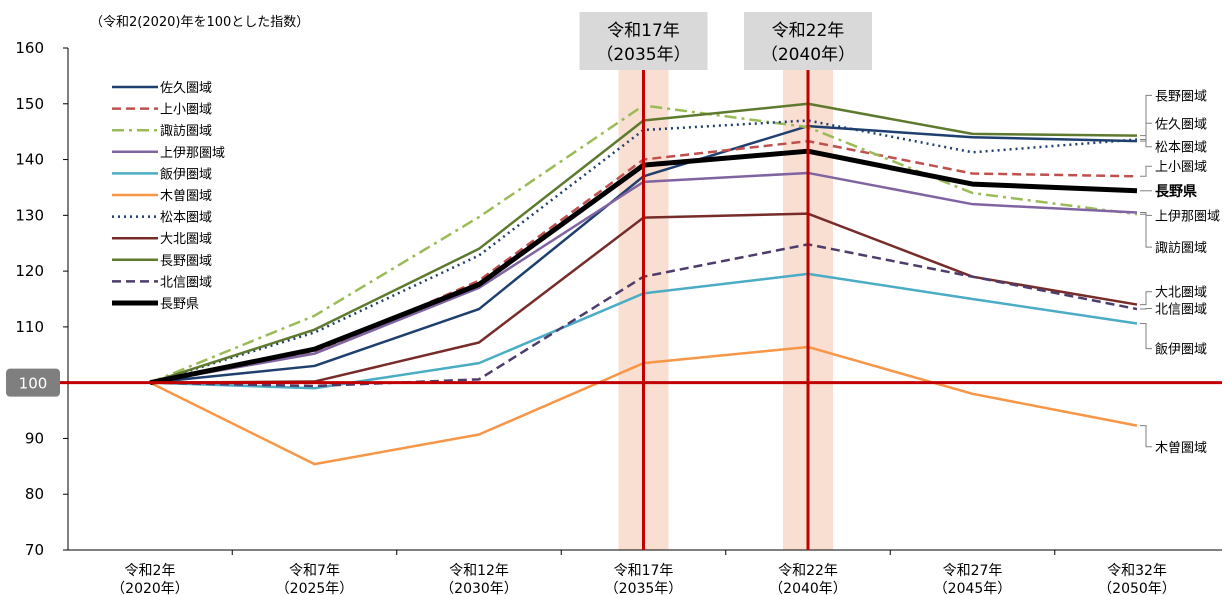 Image resolution: width=1228 pixels, height=595 pixels. I want to click on x-tick-label: 令和22年, so click(808, 571).